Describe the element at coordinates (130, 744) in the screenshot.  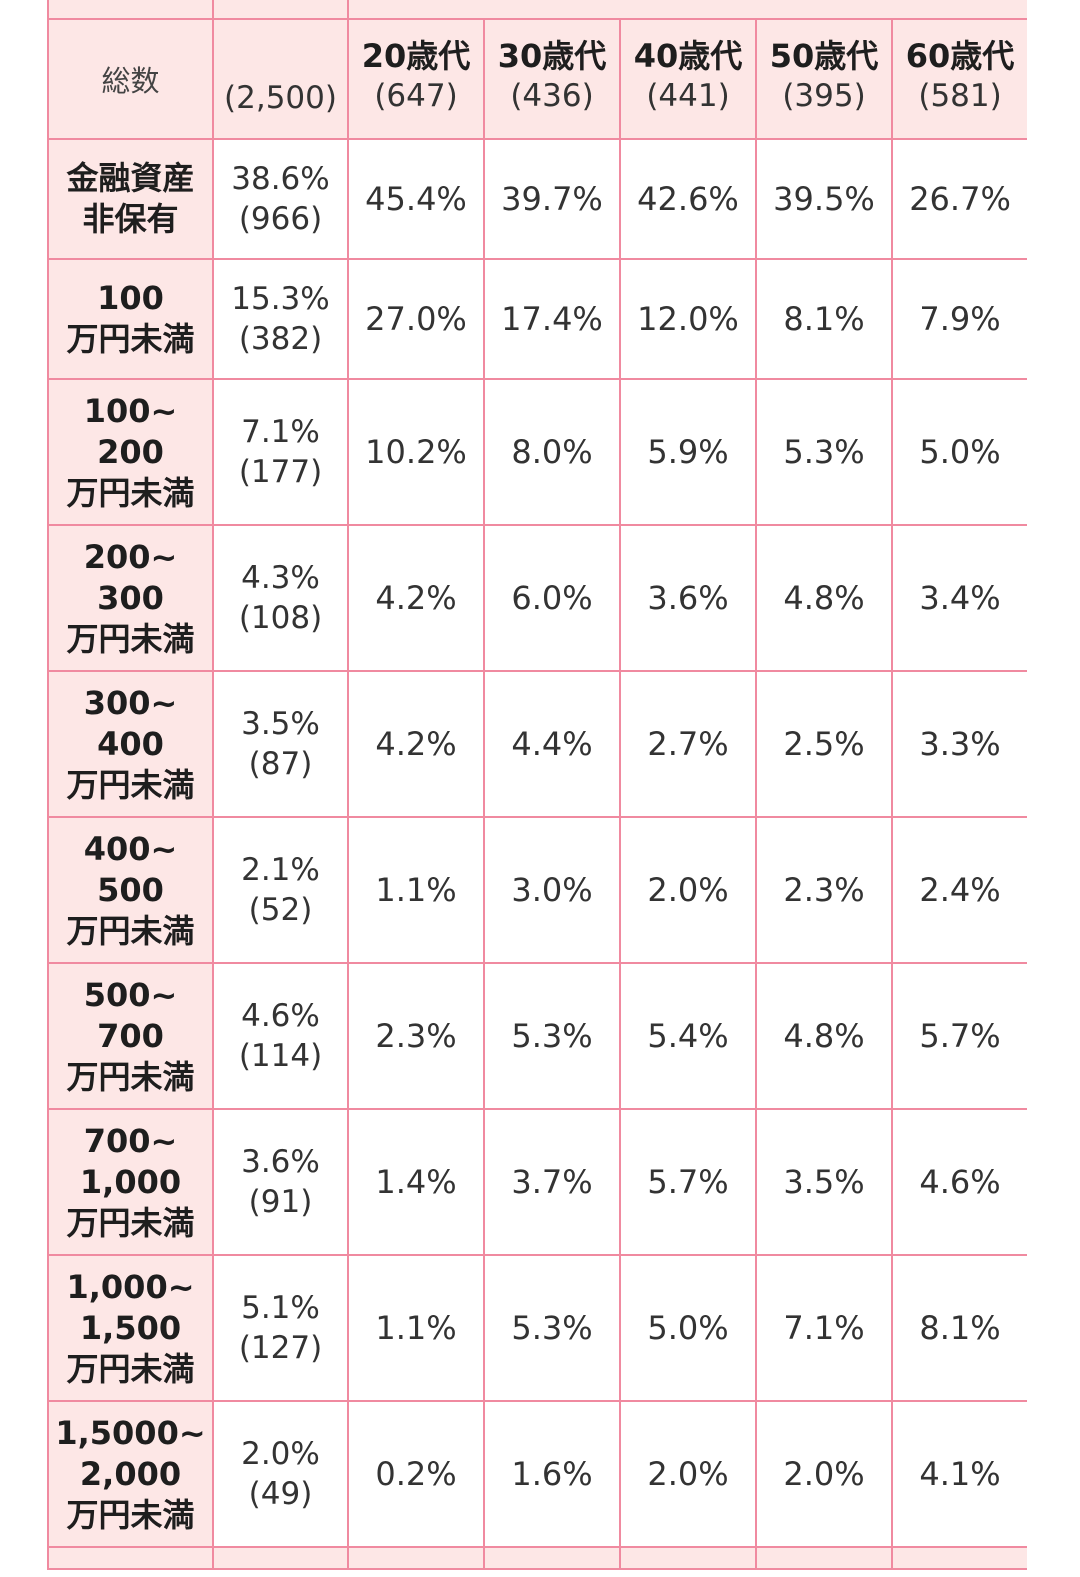
I see `row-label-cell: 300~ 400 万円未満` at that location.